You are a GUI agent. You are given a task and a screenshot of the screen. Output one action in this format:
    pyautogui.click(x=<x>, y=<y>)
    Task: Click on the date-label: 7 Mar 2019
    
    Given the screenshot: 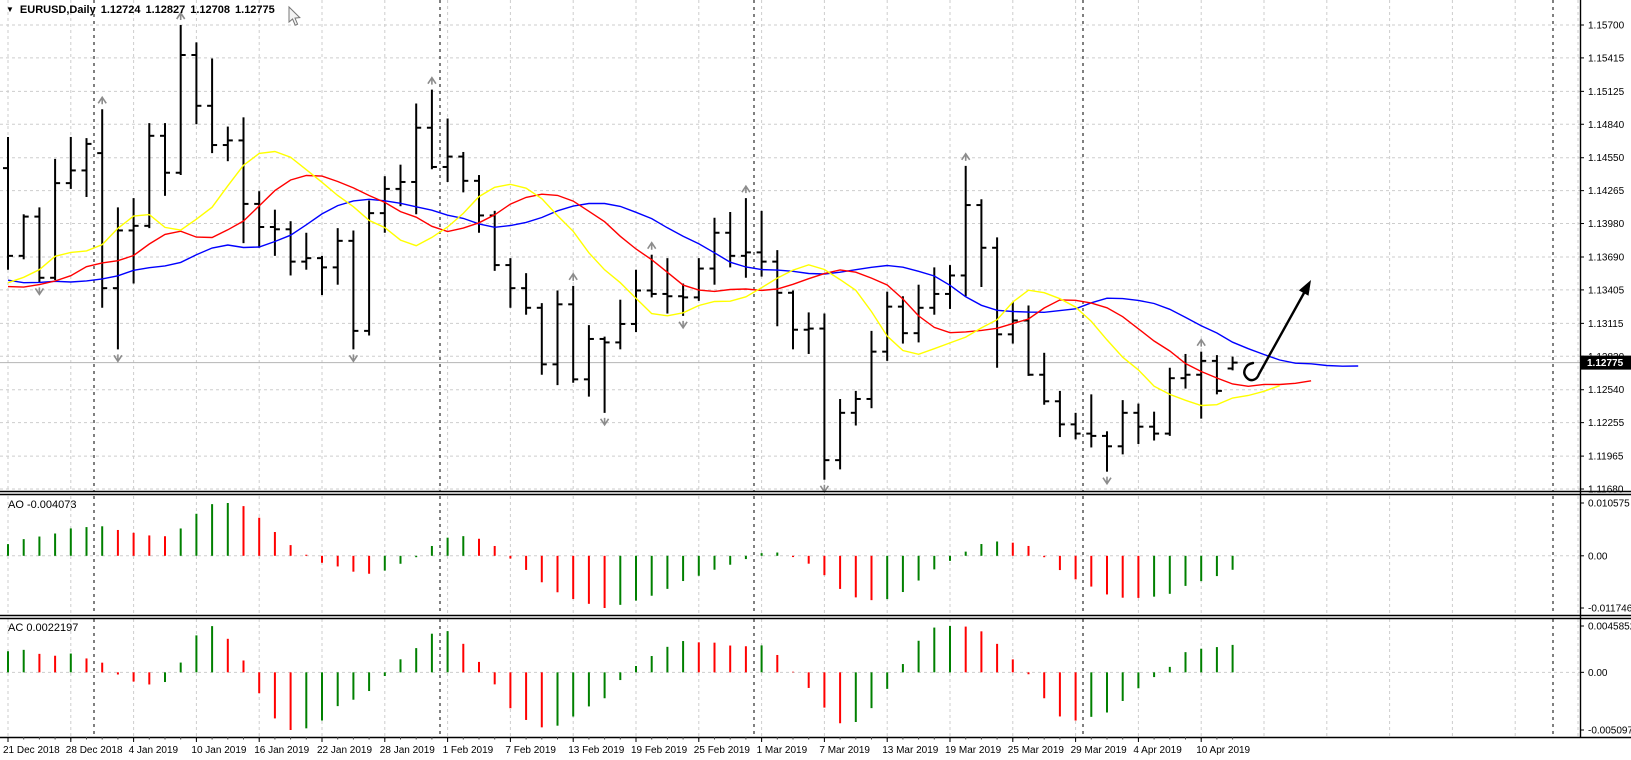 What is the action you would take?
    pyautogui.click(x=844, y=750)
    